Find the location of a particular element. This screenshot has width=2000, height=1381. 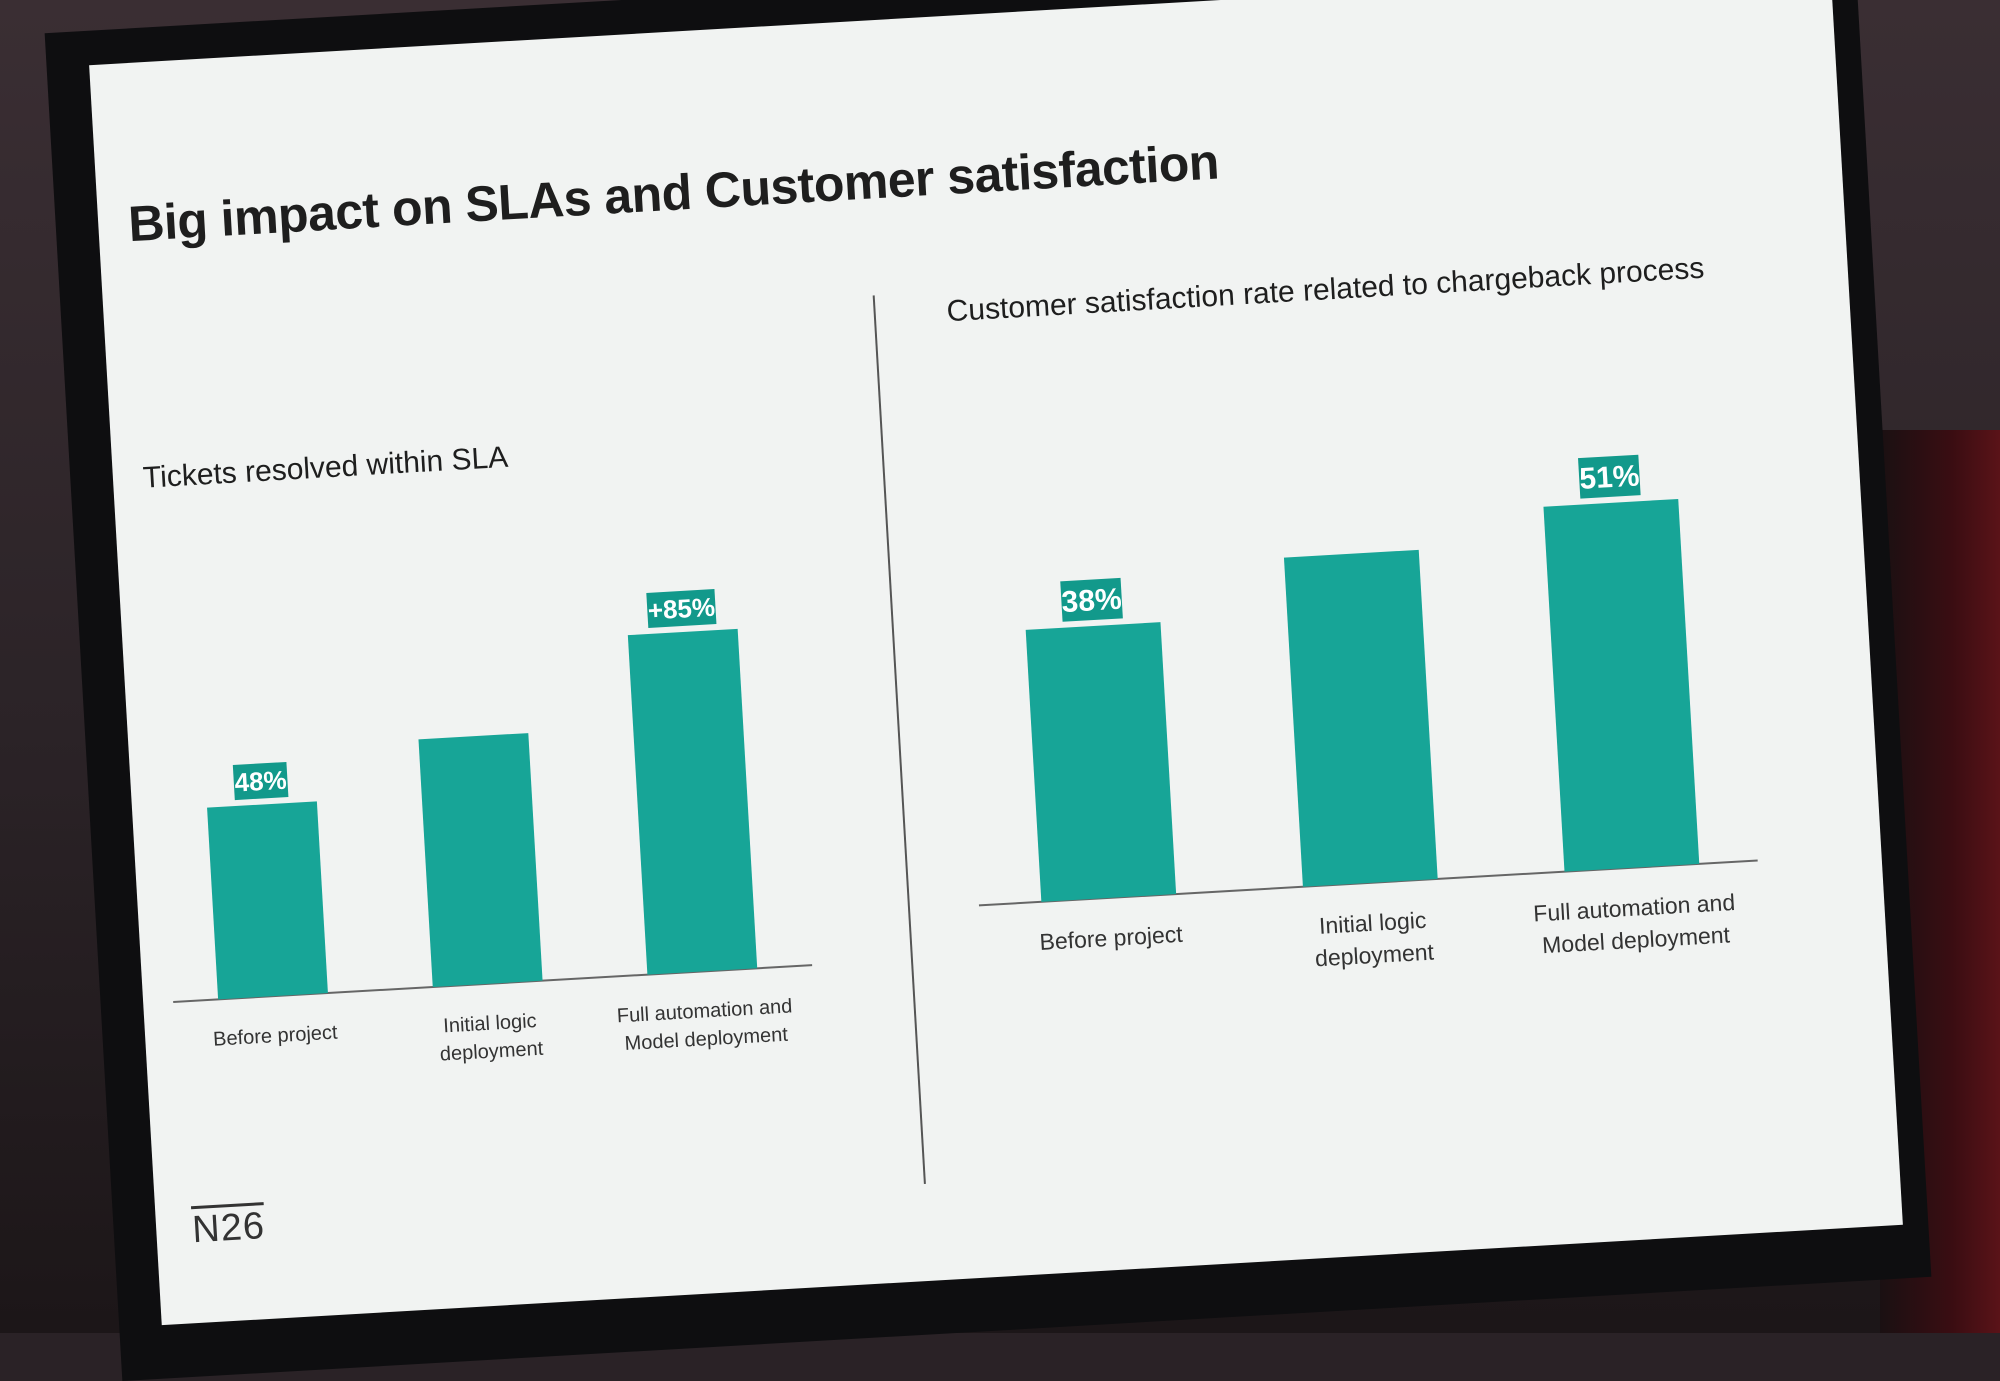

value-label-1: 48% is located at coordinates (261, 781).